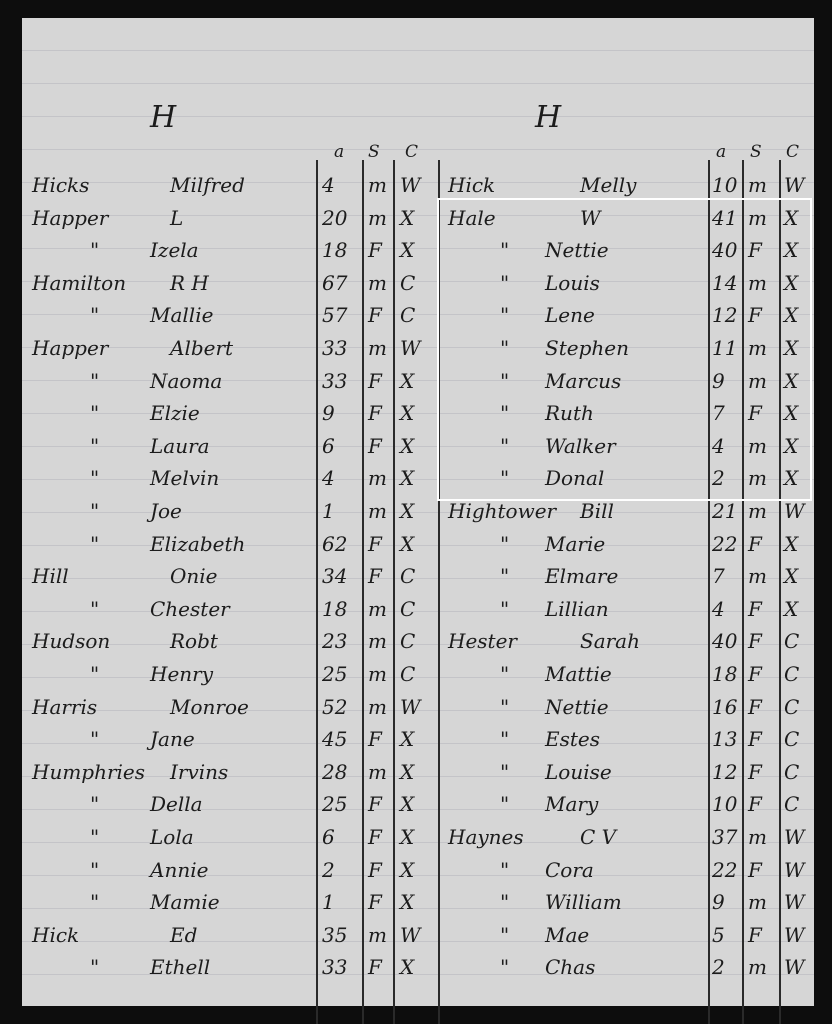  I want to click on entry-given-name: Nettie, so click(577, 706).